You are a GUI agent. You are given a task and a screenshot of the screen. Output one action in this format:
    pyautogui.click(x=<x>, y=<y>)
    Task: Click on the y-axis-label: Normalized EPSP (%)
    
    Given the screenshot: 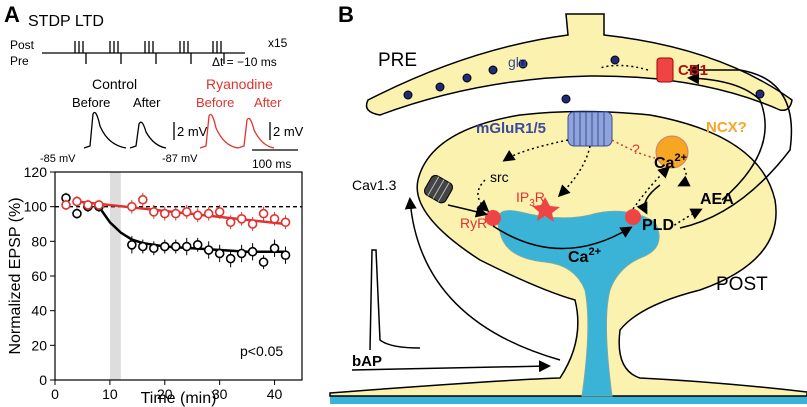 What is the action you would take?
    pyautogui.click(x=15, y=275)
    